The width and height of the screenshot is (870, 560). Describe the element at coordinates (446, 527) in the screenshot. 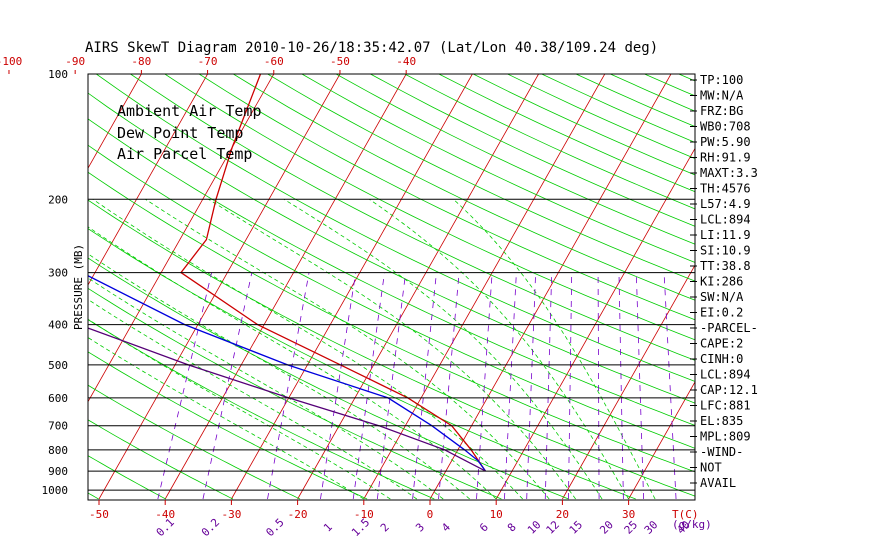

I see `mixing-ratio-label: 4` at that location.